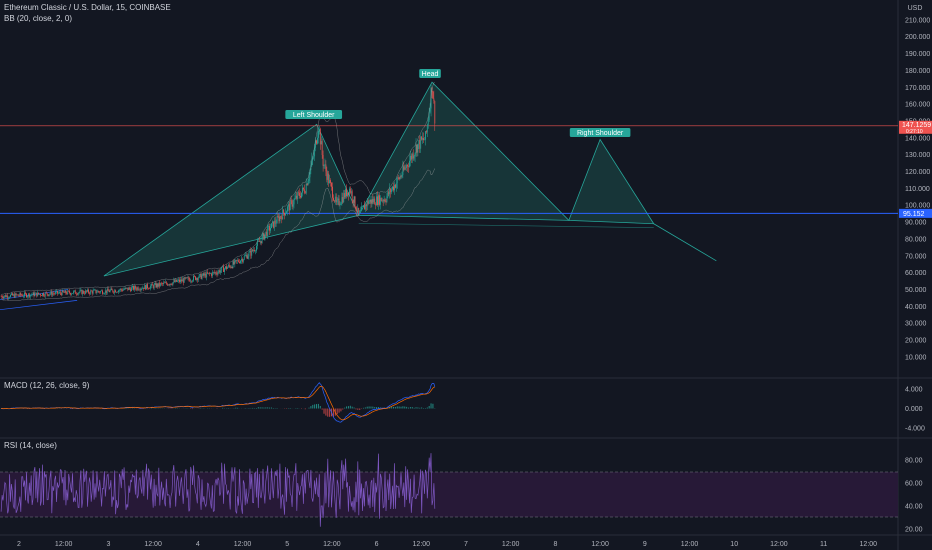  Describe the element at coordinates (30, 445) in the screenshot. I see `rsi-legend: RSI (14, close)` at that location.